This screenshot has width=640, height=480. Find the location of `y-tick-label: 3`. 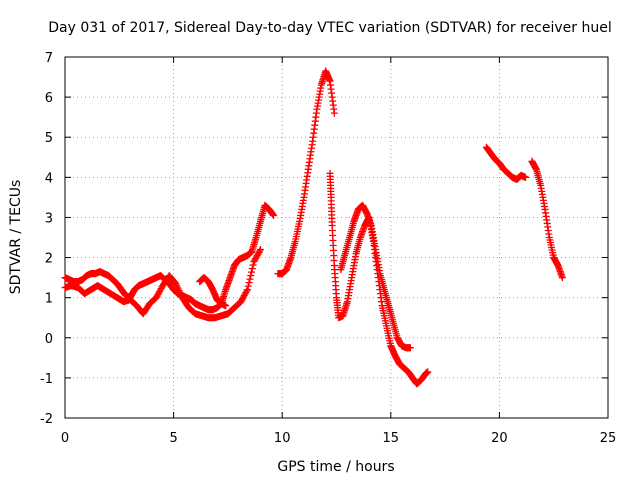

y-tick-label: 3 is located at coordinates (49, 218).